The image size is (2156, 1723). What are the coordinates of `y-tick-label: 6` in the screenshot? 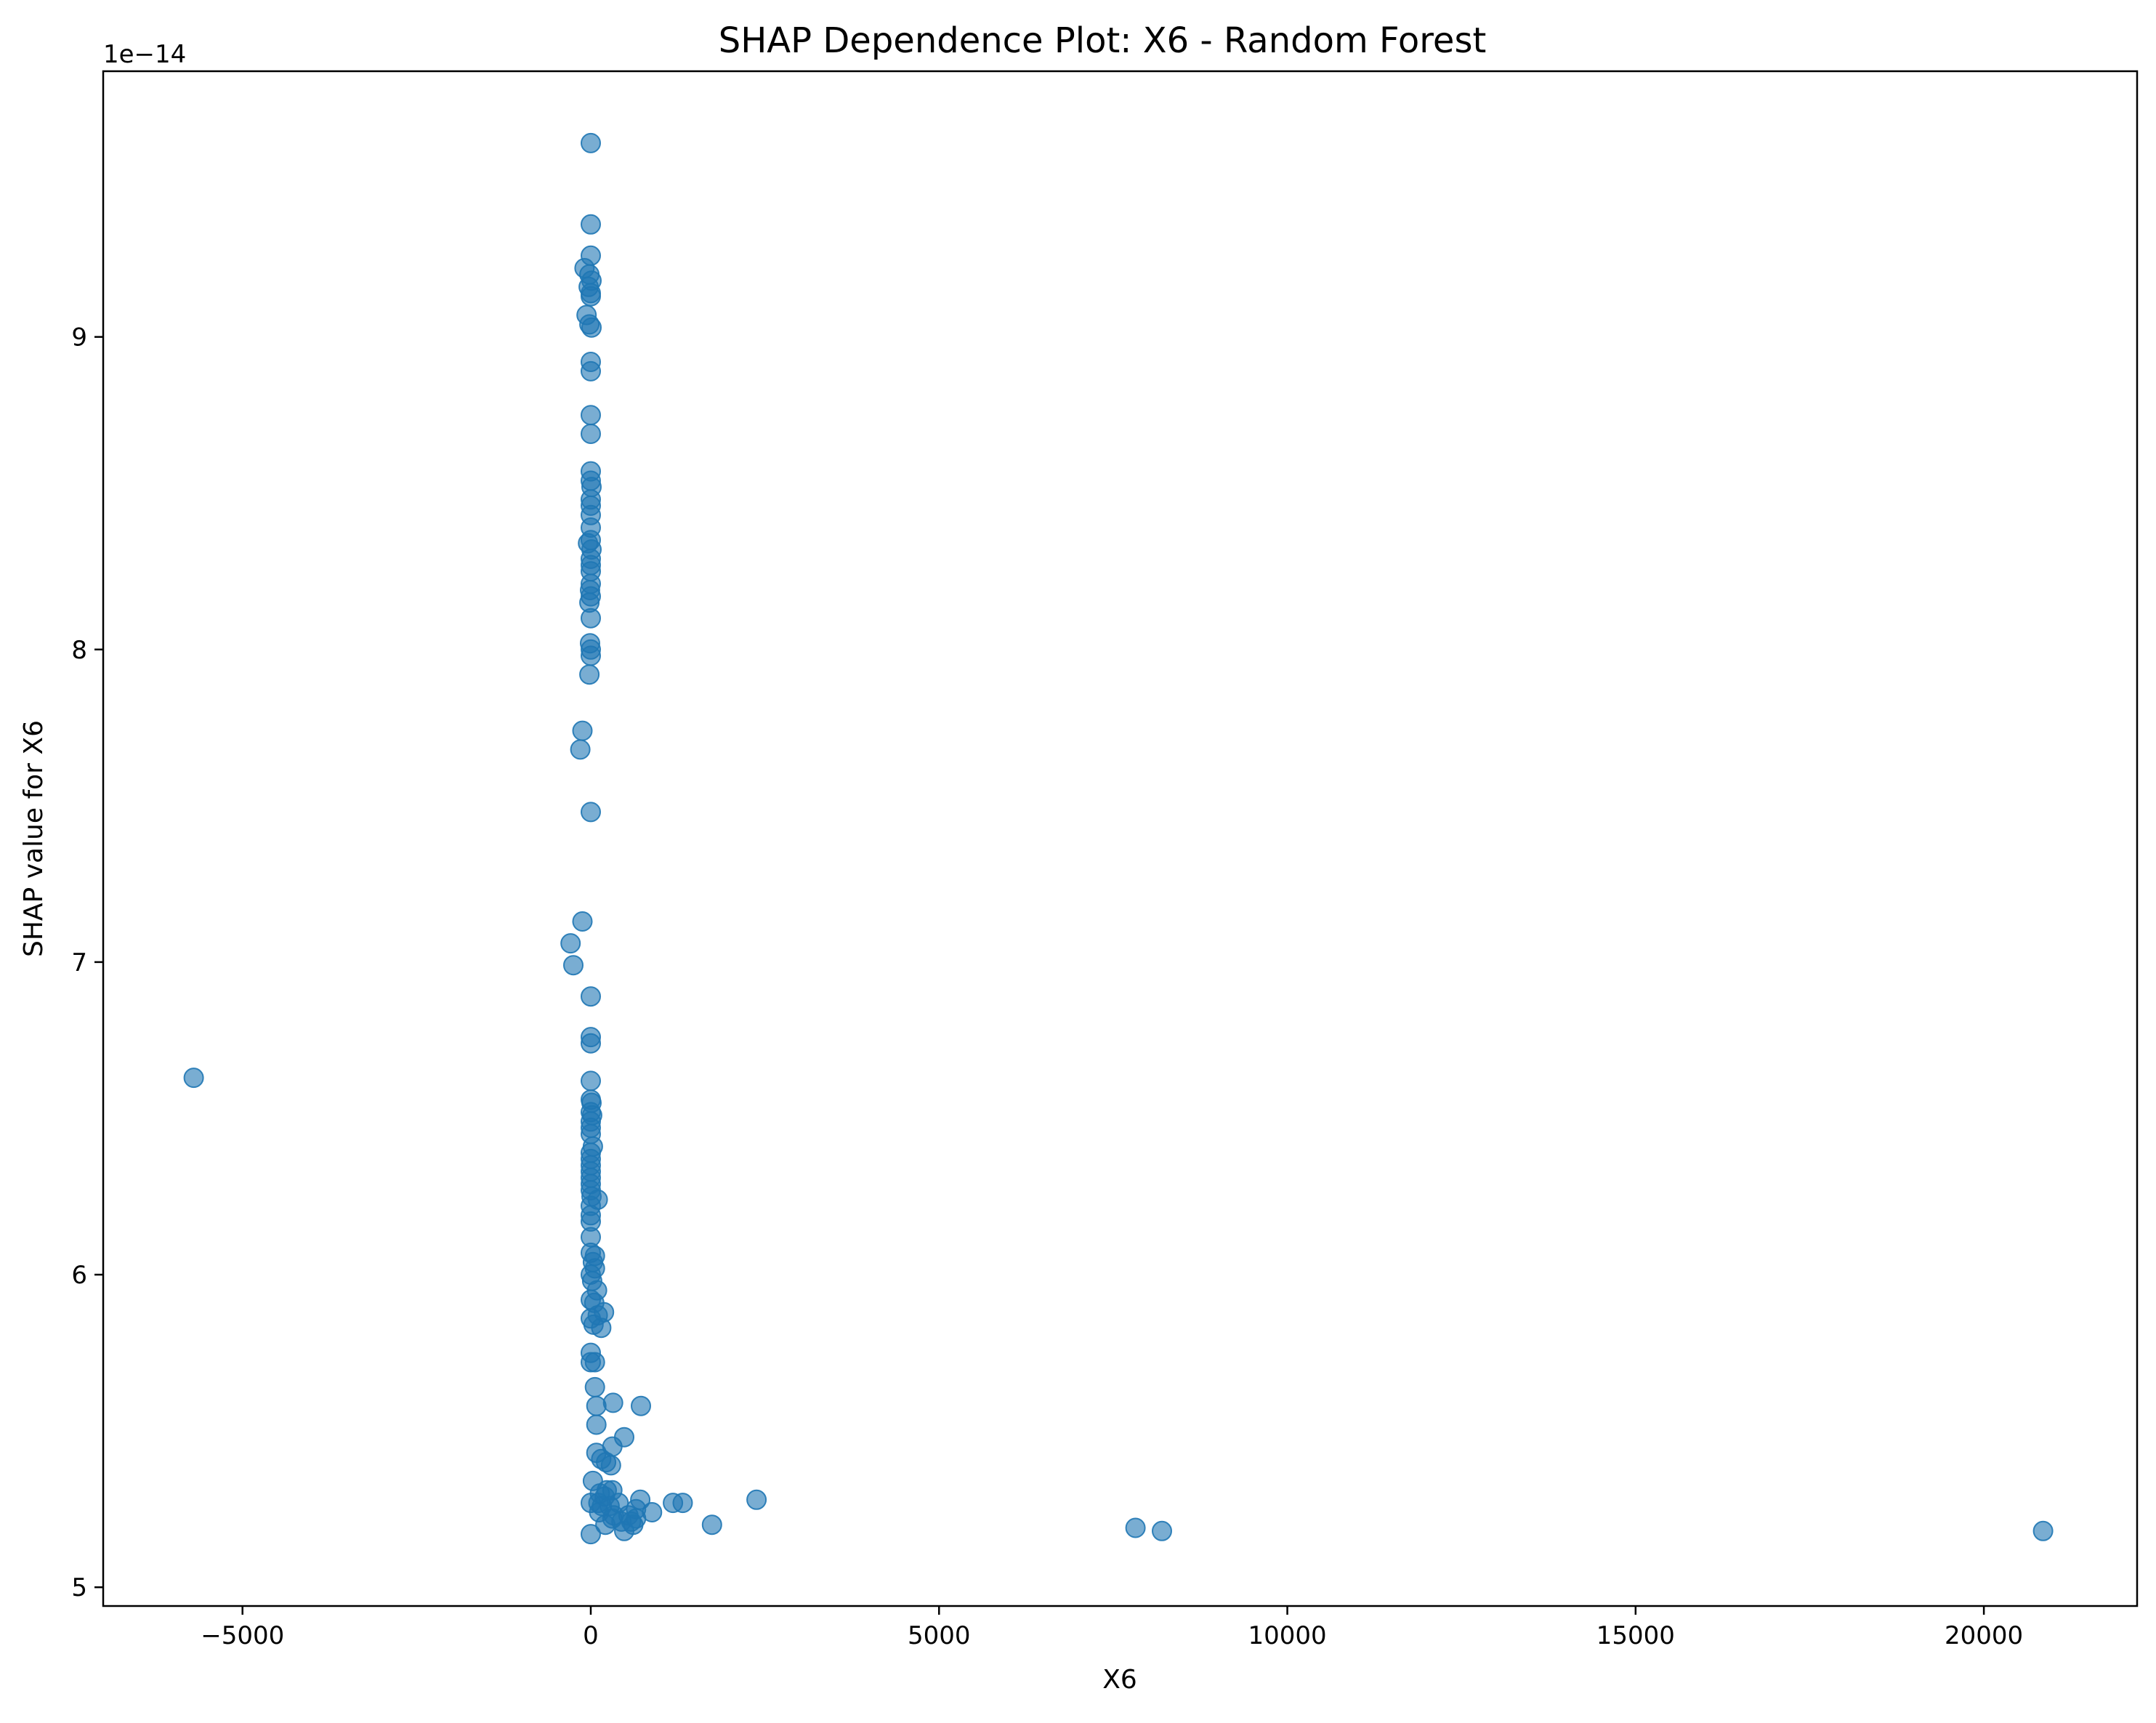 It's located at (79, 1276).